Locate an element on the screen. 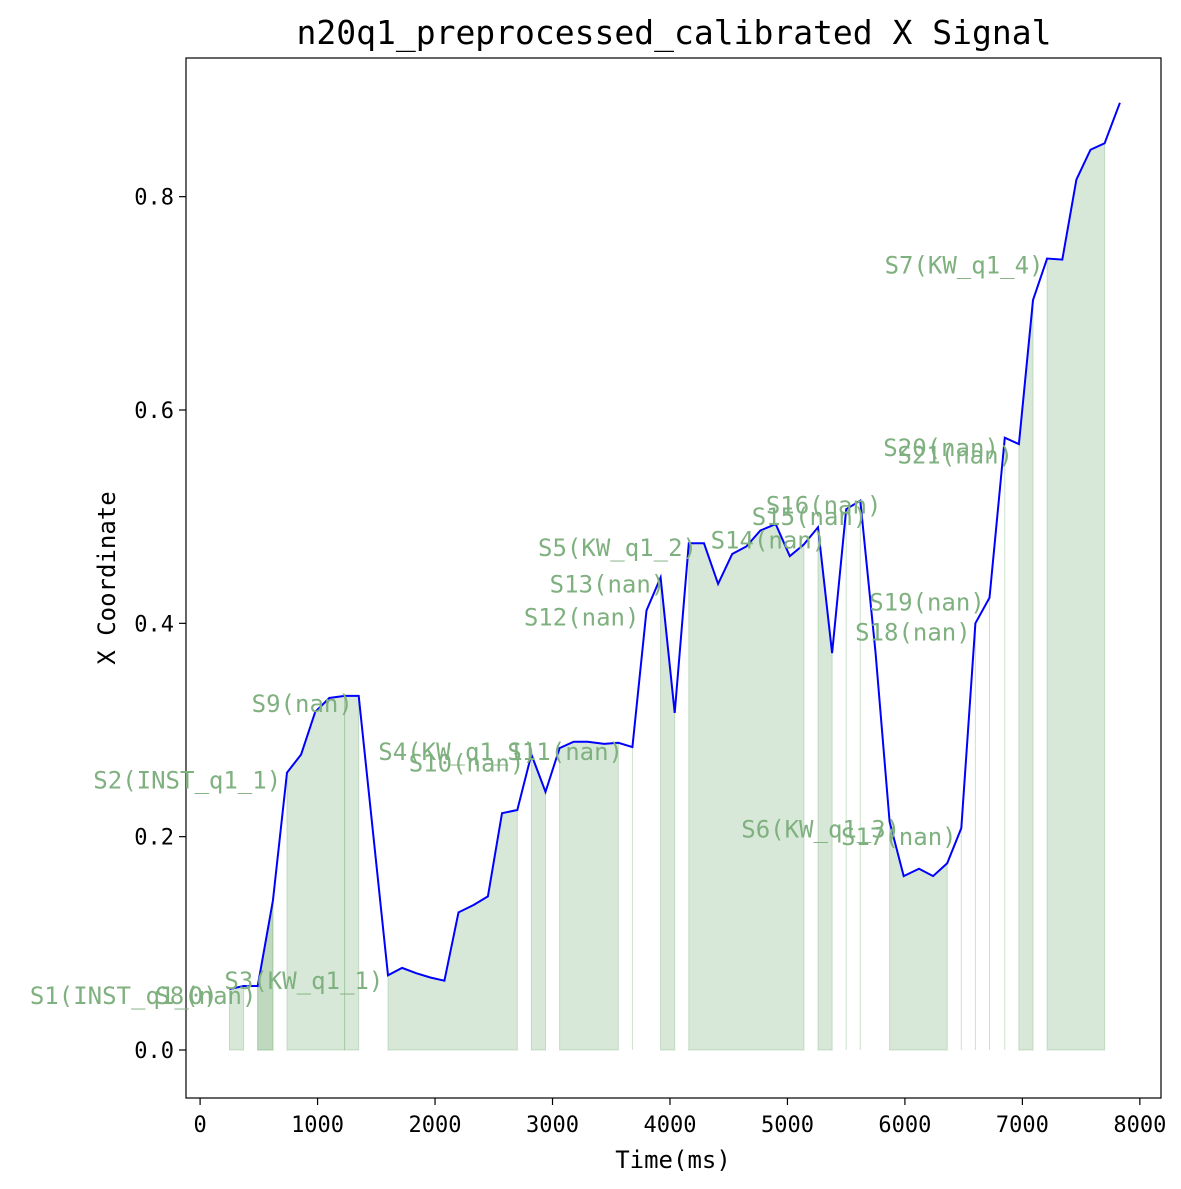  y-tick-label: 0.2 is located at coordinates (154, 838).